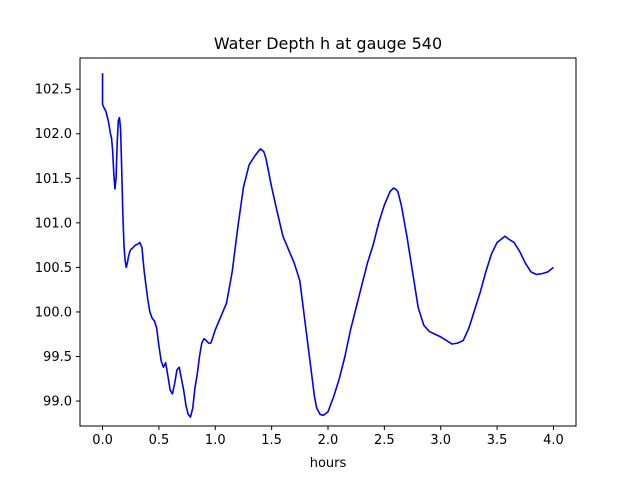 The height and width of the screenshot is (480, 640). I want to click on x-axis-label: hours, so click(328, 463).